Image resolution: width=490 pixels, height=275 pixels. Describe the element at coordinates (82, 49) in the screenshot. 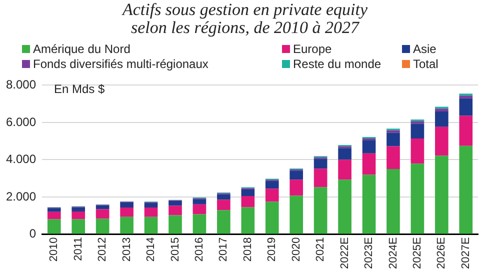

I see `legend-label: Amérique du Nord` at that location.